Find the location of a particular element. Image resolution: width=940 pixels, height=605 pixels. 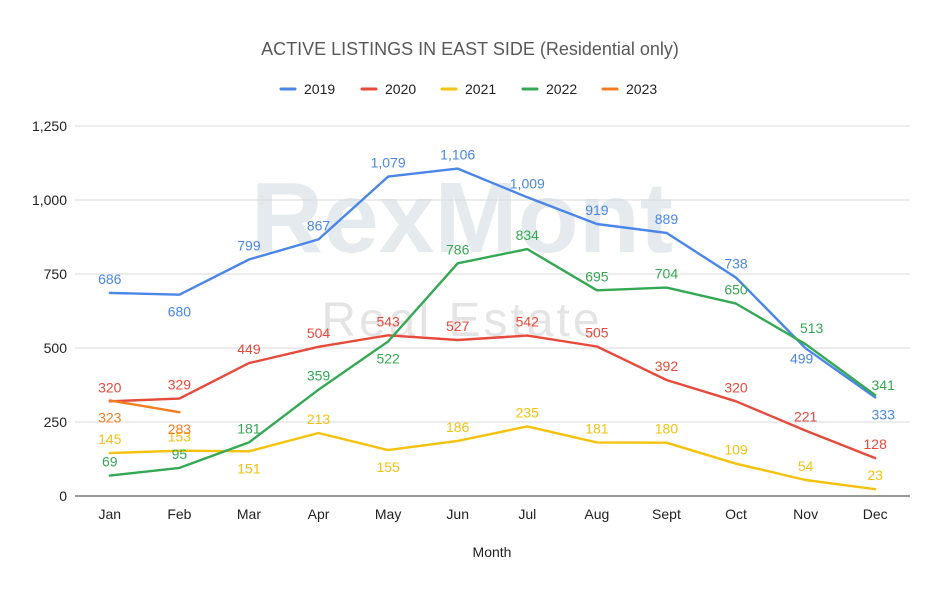

data-label: 153 is located at coordinates (180, 437).